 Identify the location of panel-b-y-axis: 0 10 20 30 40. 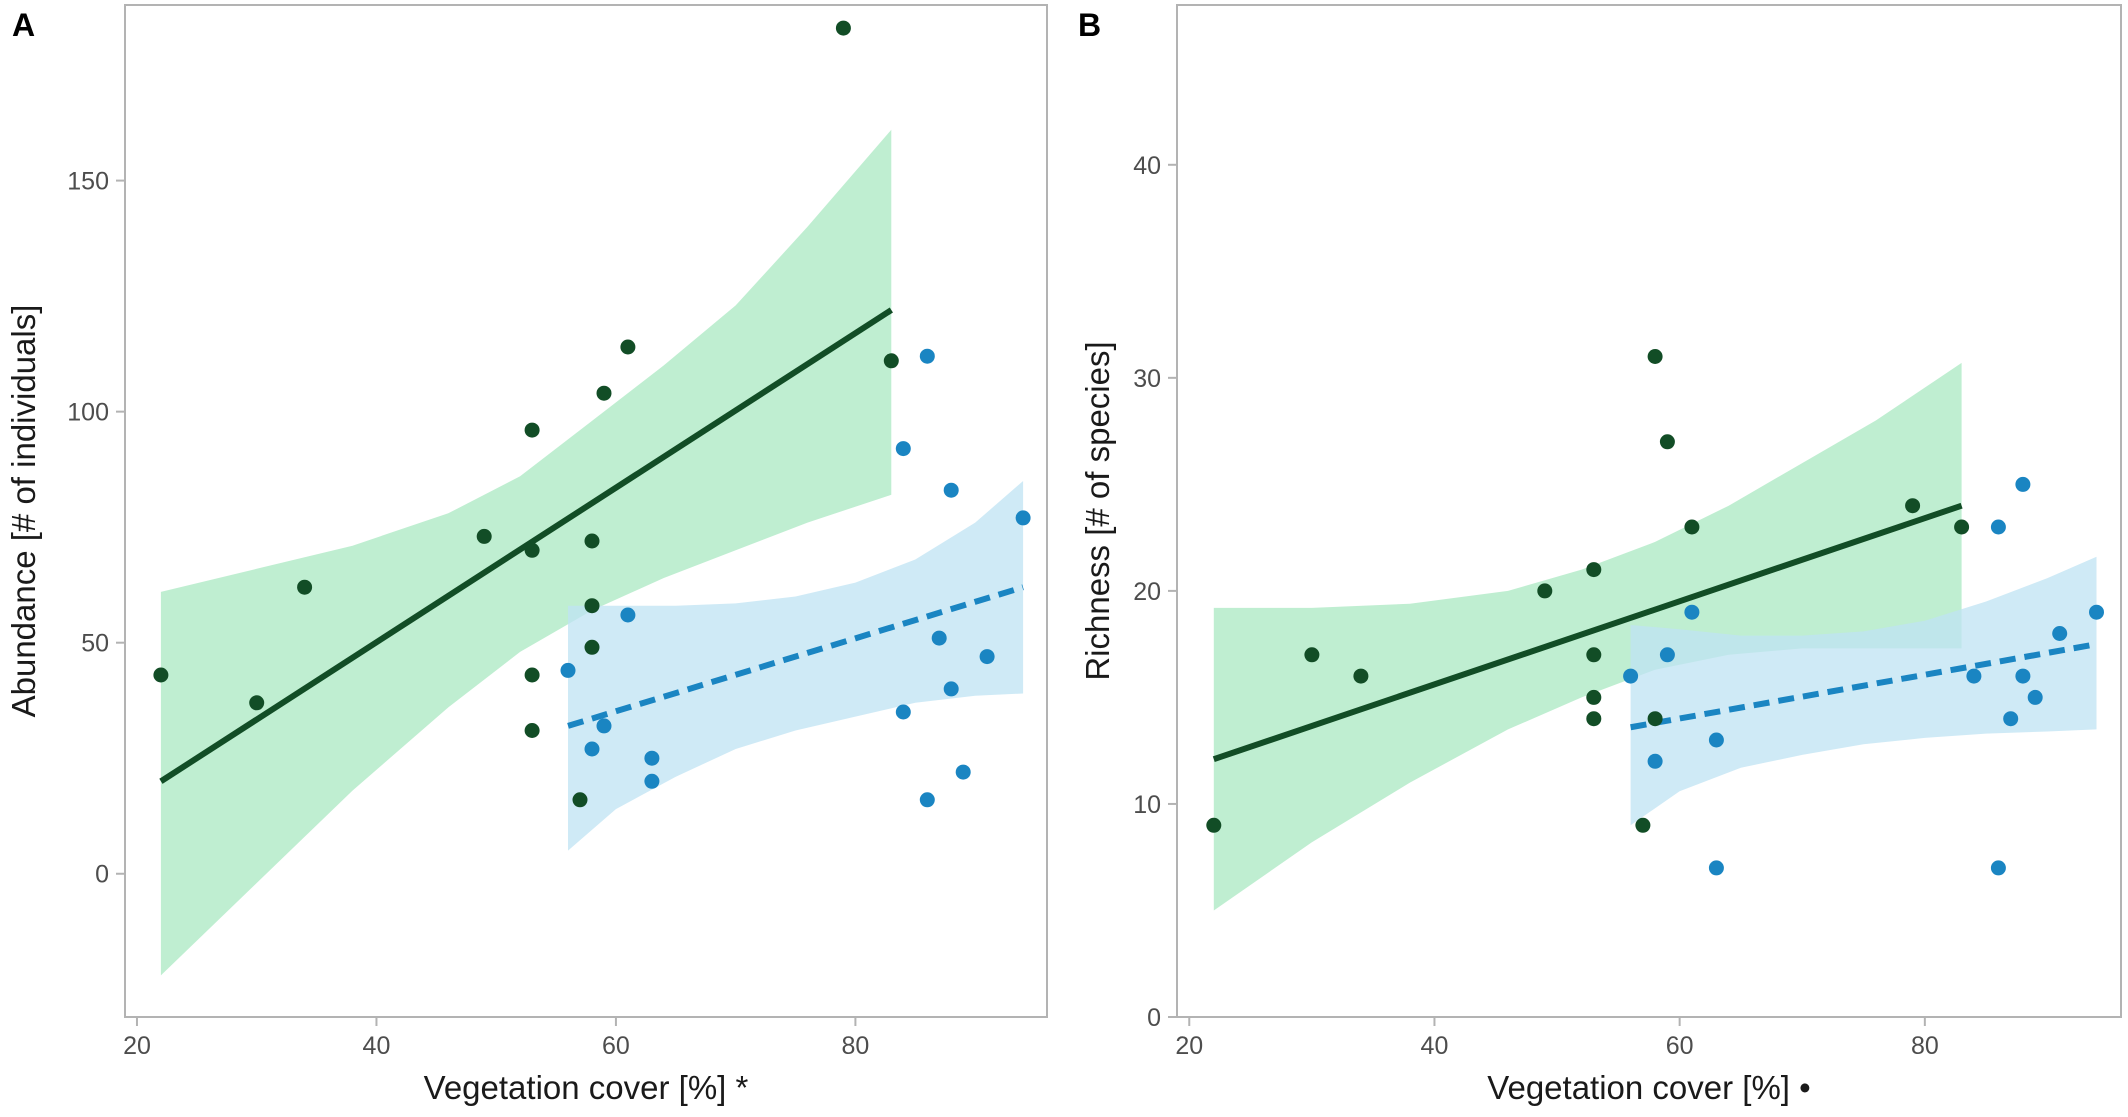
(1155, 592).